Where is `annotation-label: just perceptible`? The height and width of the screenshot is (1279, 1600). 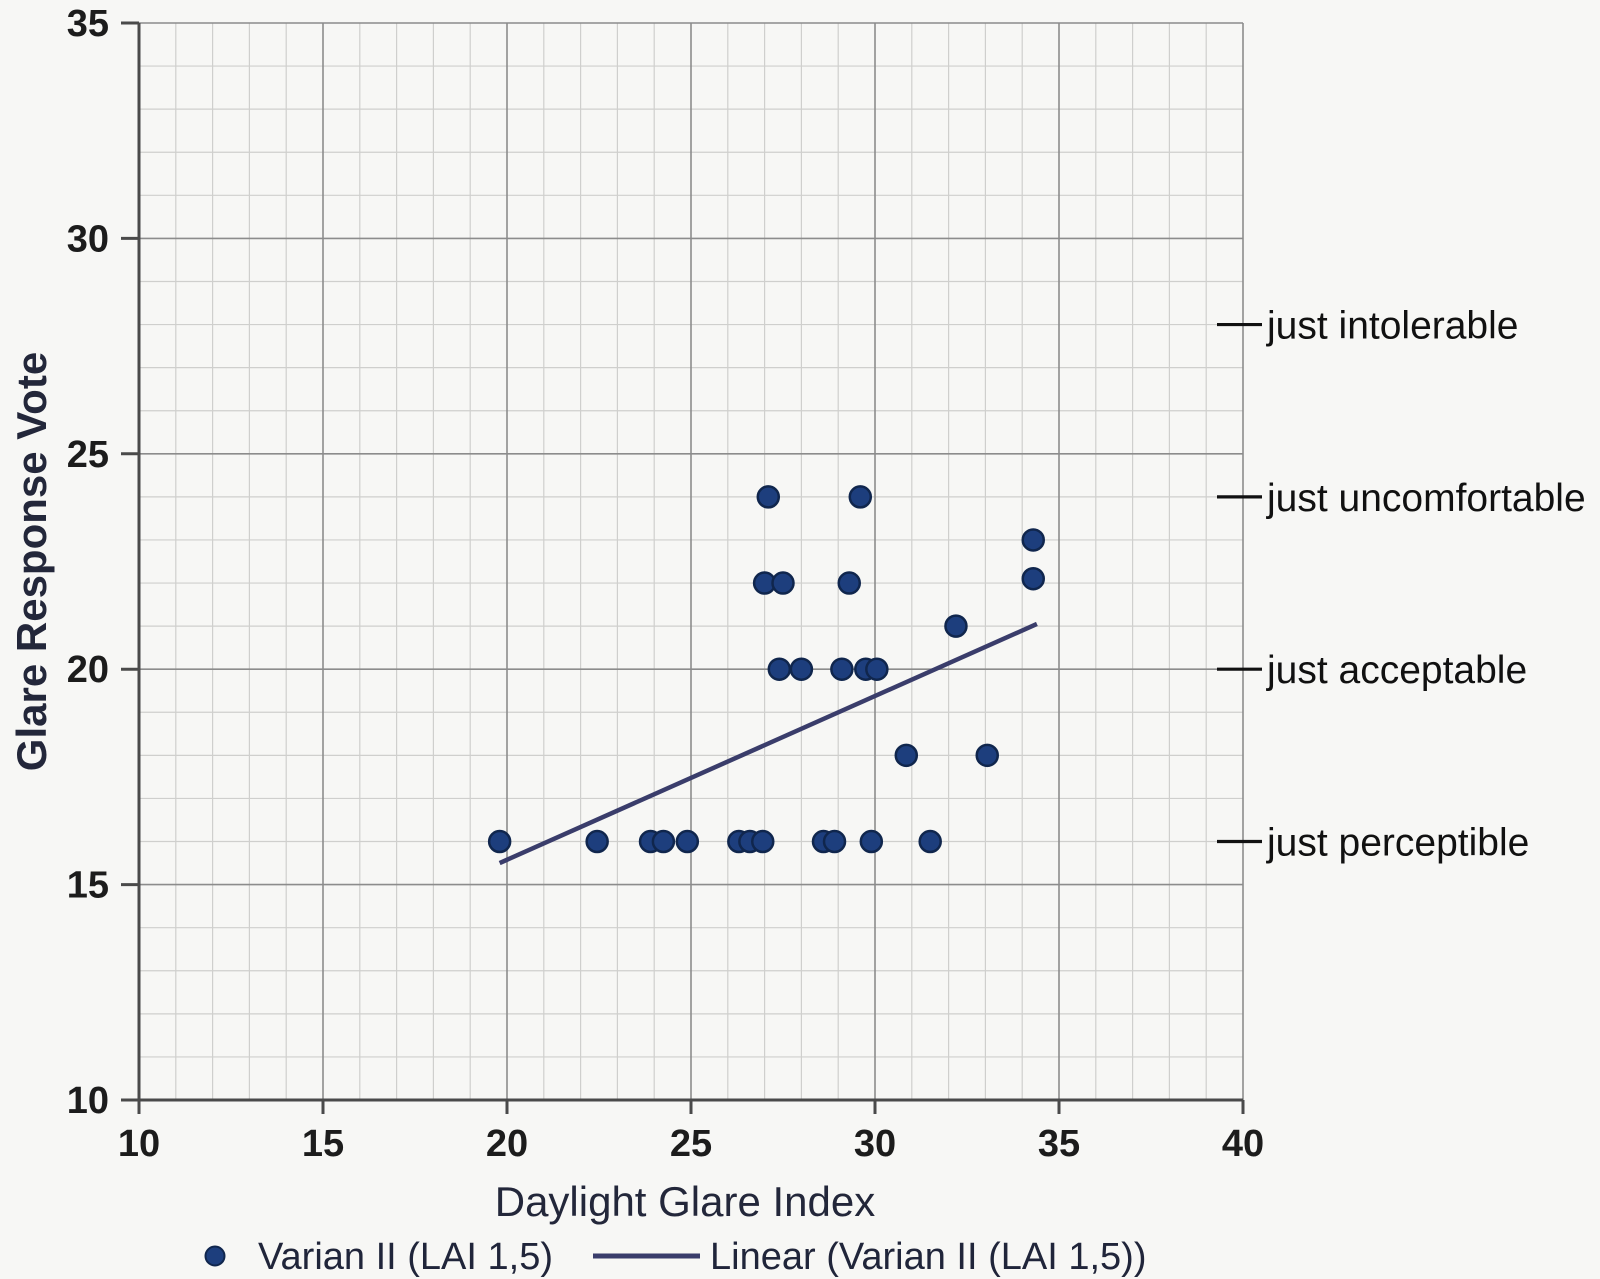 annotation-label: just perceptible is located at coordinates (1397, 843).